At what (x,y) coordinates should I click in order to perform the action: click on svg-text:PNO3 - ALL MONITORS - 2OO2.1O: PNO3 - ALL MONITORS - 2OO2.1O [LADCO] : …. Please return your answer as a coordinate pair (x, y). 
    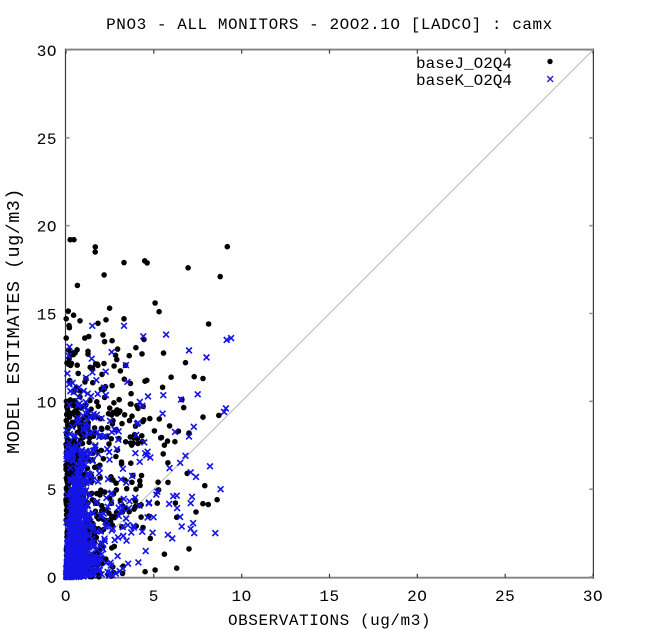
    Looking at the image, I should click on (329, 25).